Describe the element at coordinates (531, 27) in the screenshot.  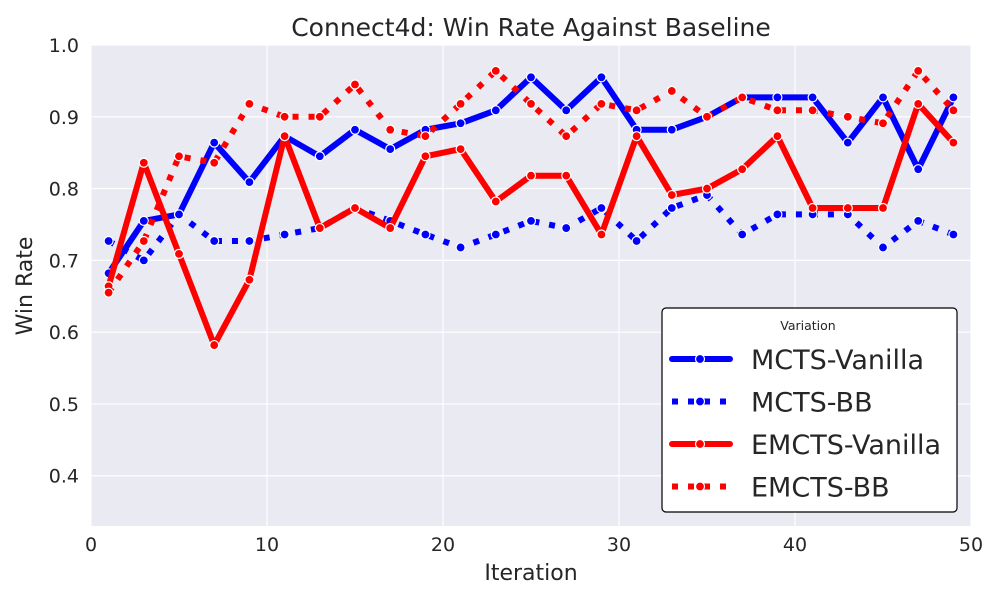
I see `chart-title: Connect4d: Win Rate Against Baseline` at that location.